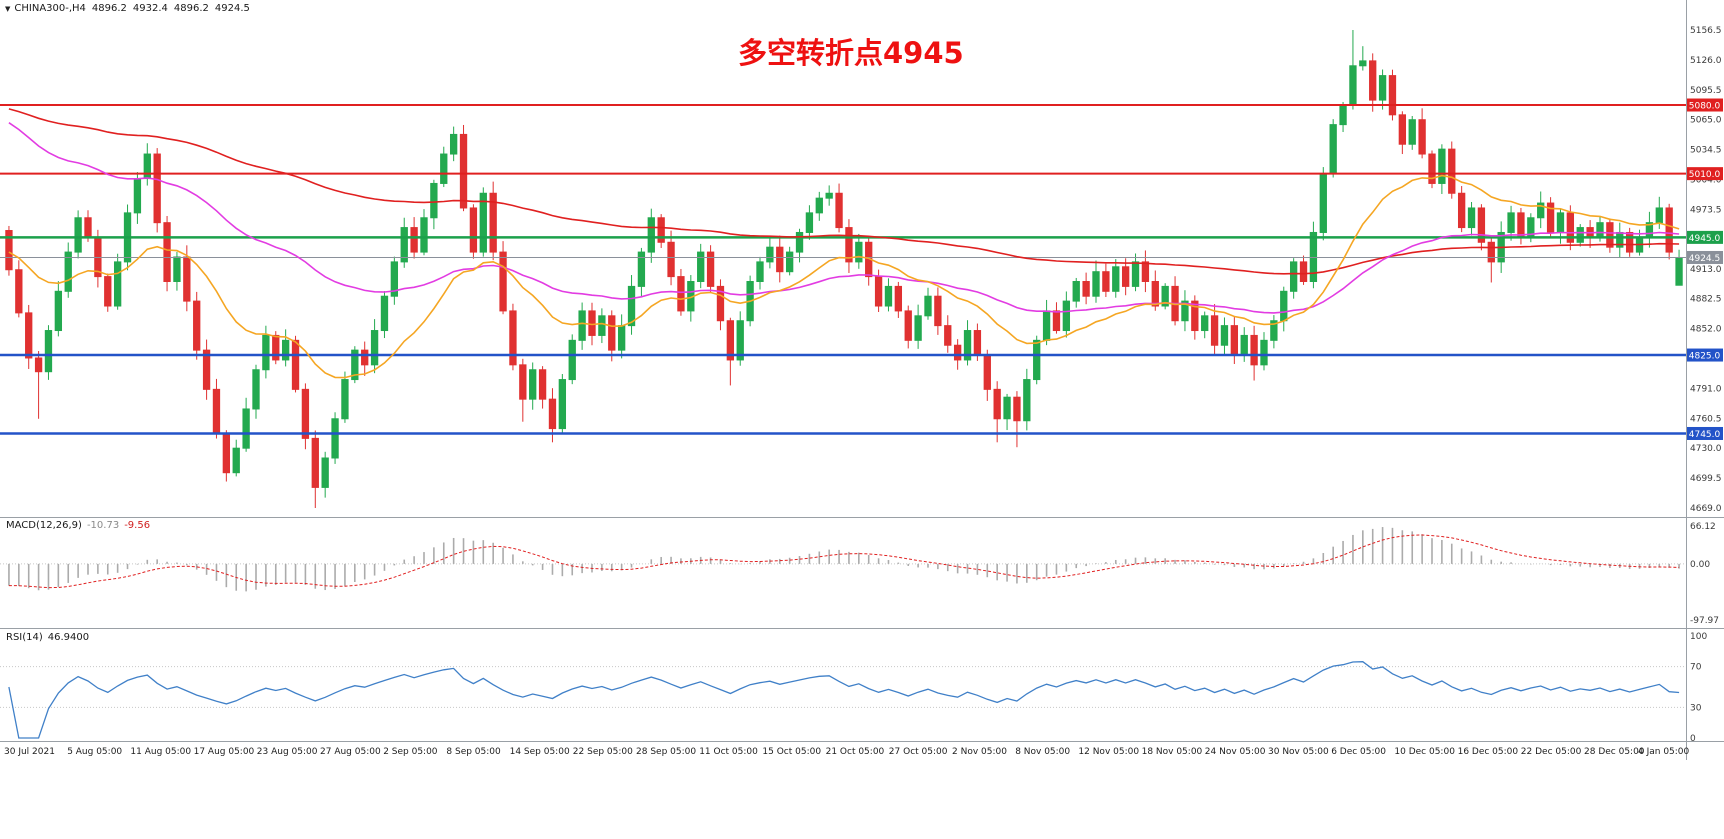  Describe the element at coordinates (1664, 752) in the screenshot. I see `time-axis-label: 4 Jan 05:00` at that location.